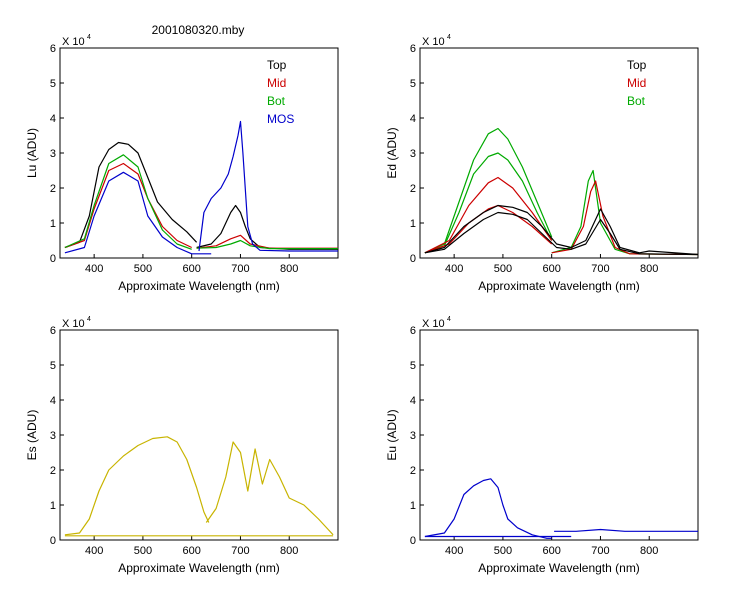 The height and width of the screenshot is (600, 750). What do you see at coordinates (392, 434) in the screenshot?
I see `y-axis-label: Eu (ADU)` at bounding box center [392, 434].